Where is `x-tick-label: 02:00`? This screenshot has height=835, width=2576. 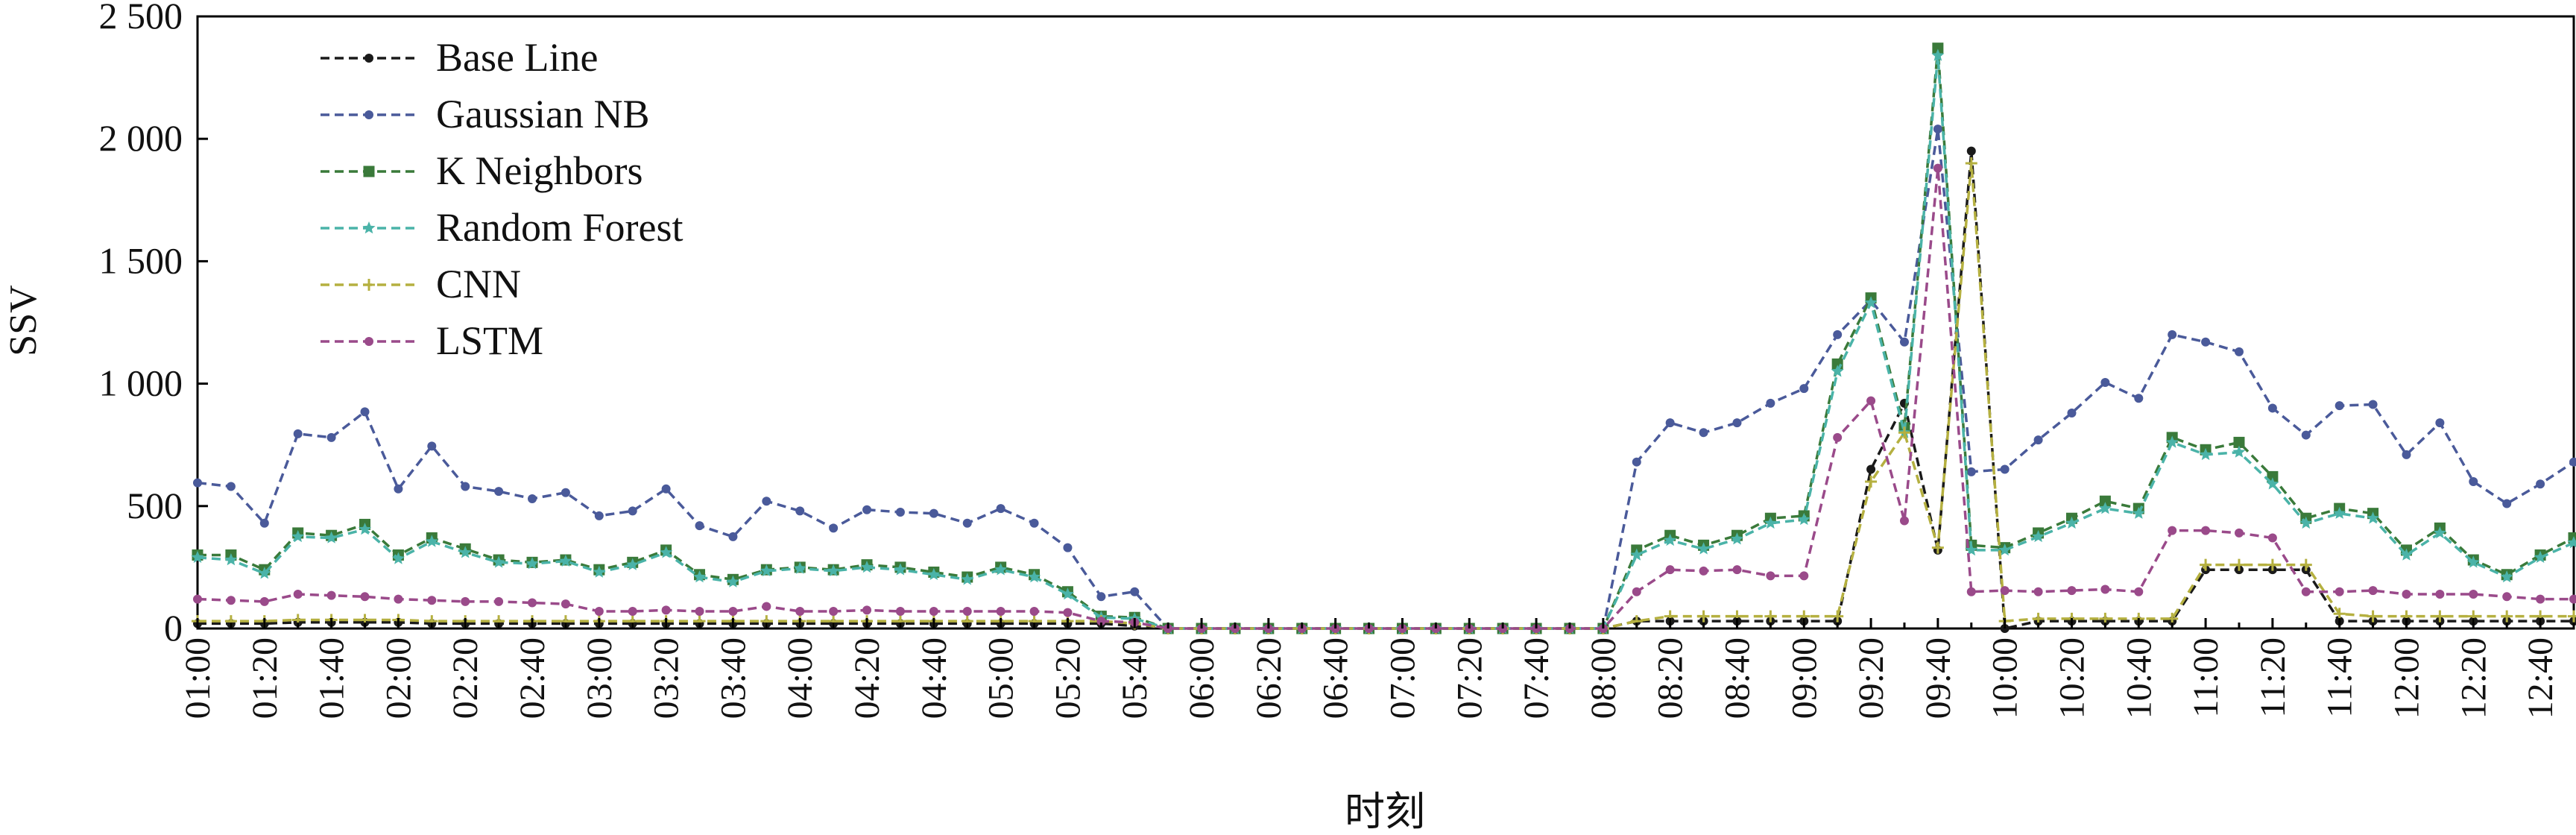 x-tick-label: 02:00 is located at coordinates (398, 678).